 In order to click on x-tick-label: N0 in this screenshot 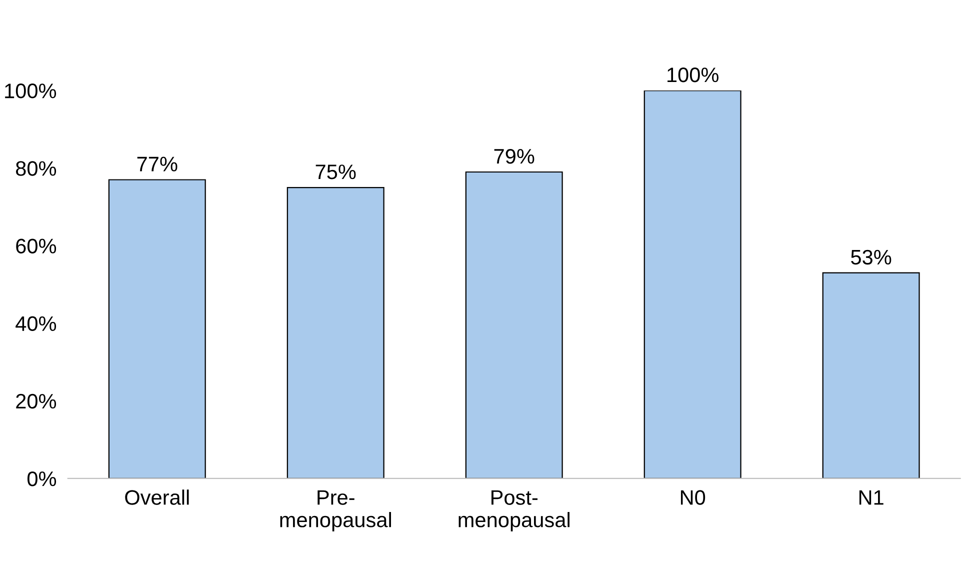, I will do `click(693, 497)`.